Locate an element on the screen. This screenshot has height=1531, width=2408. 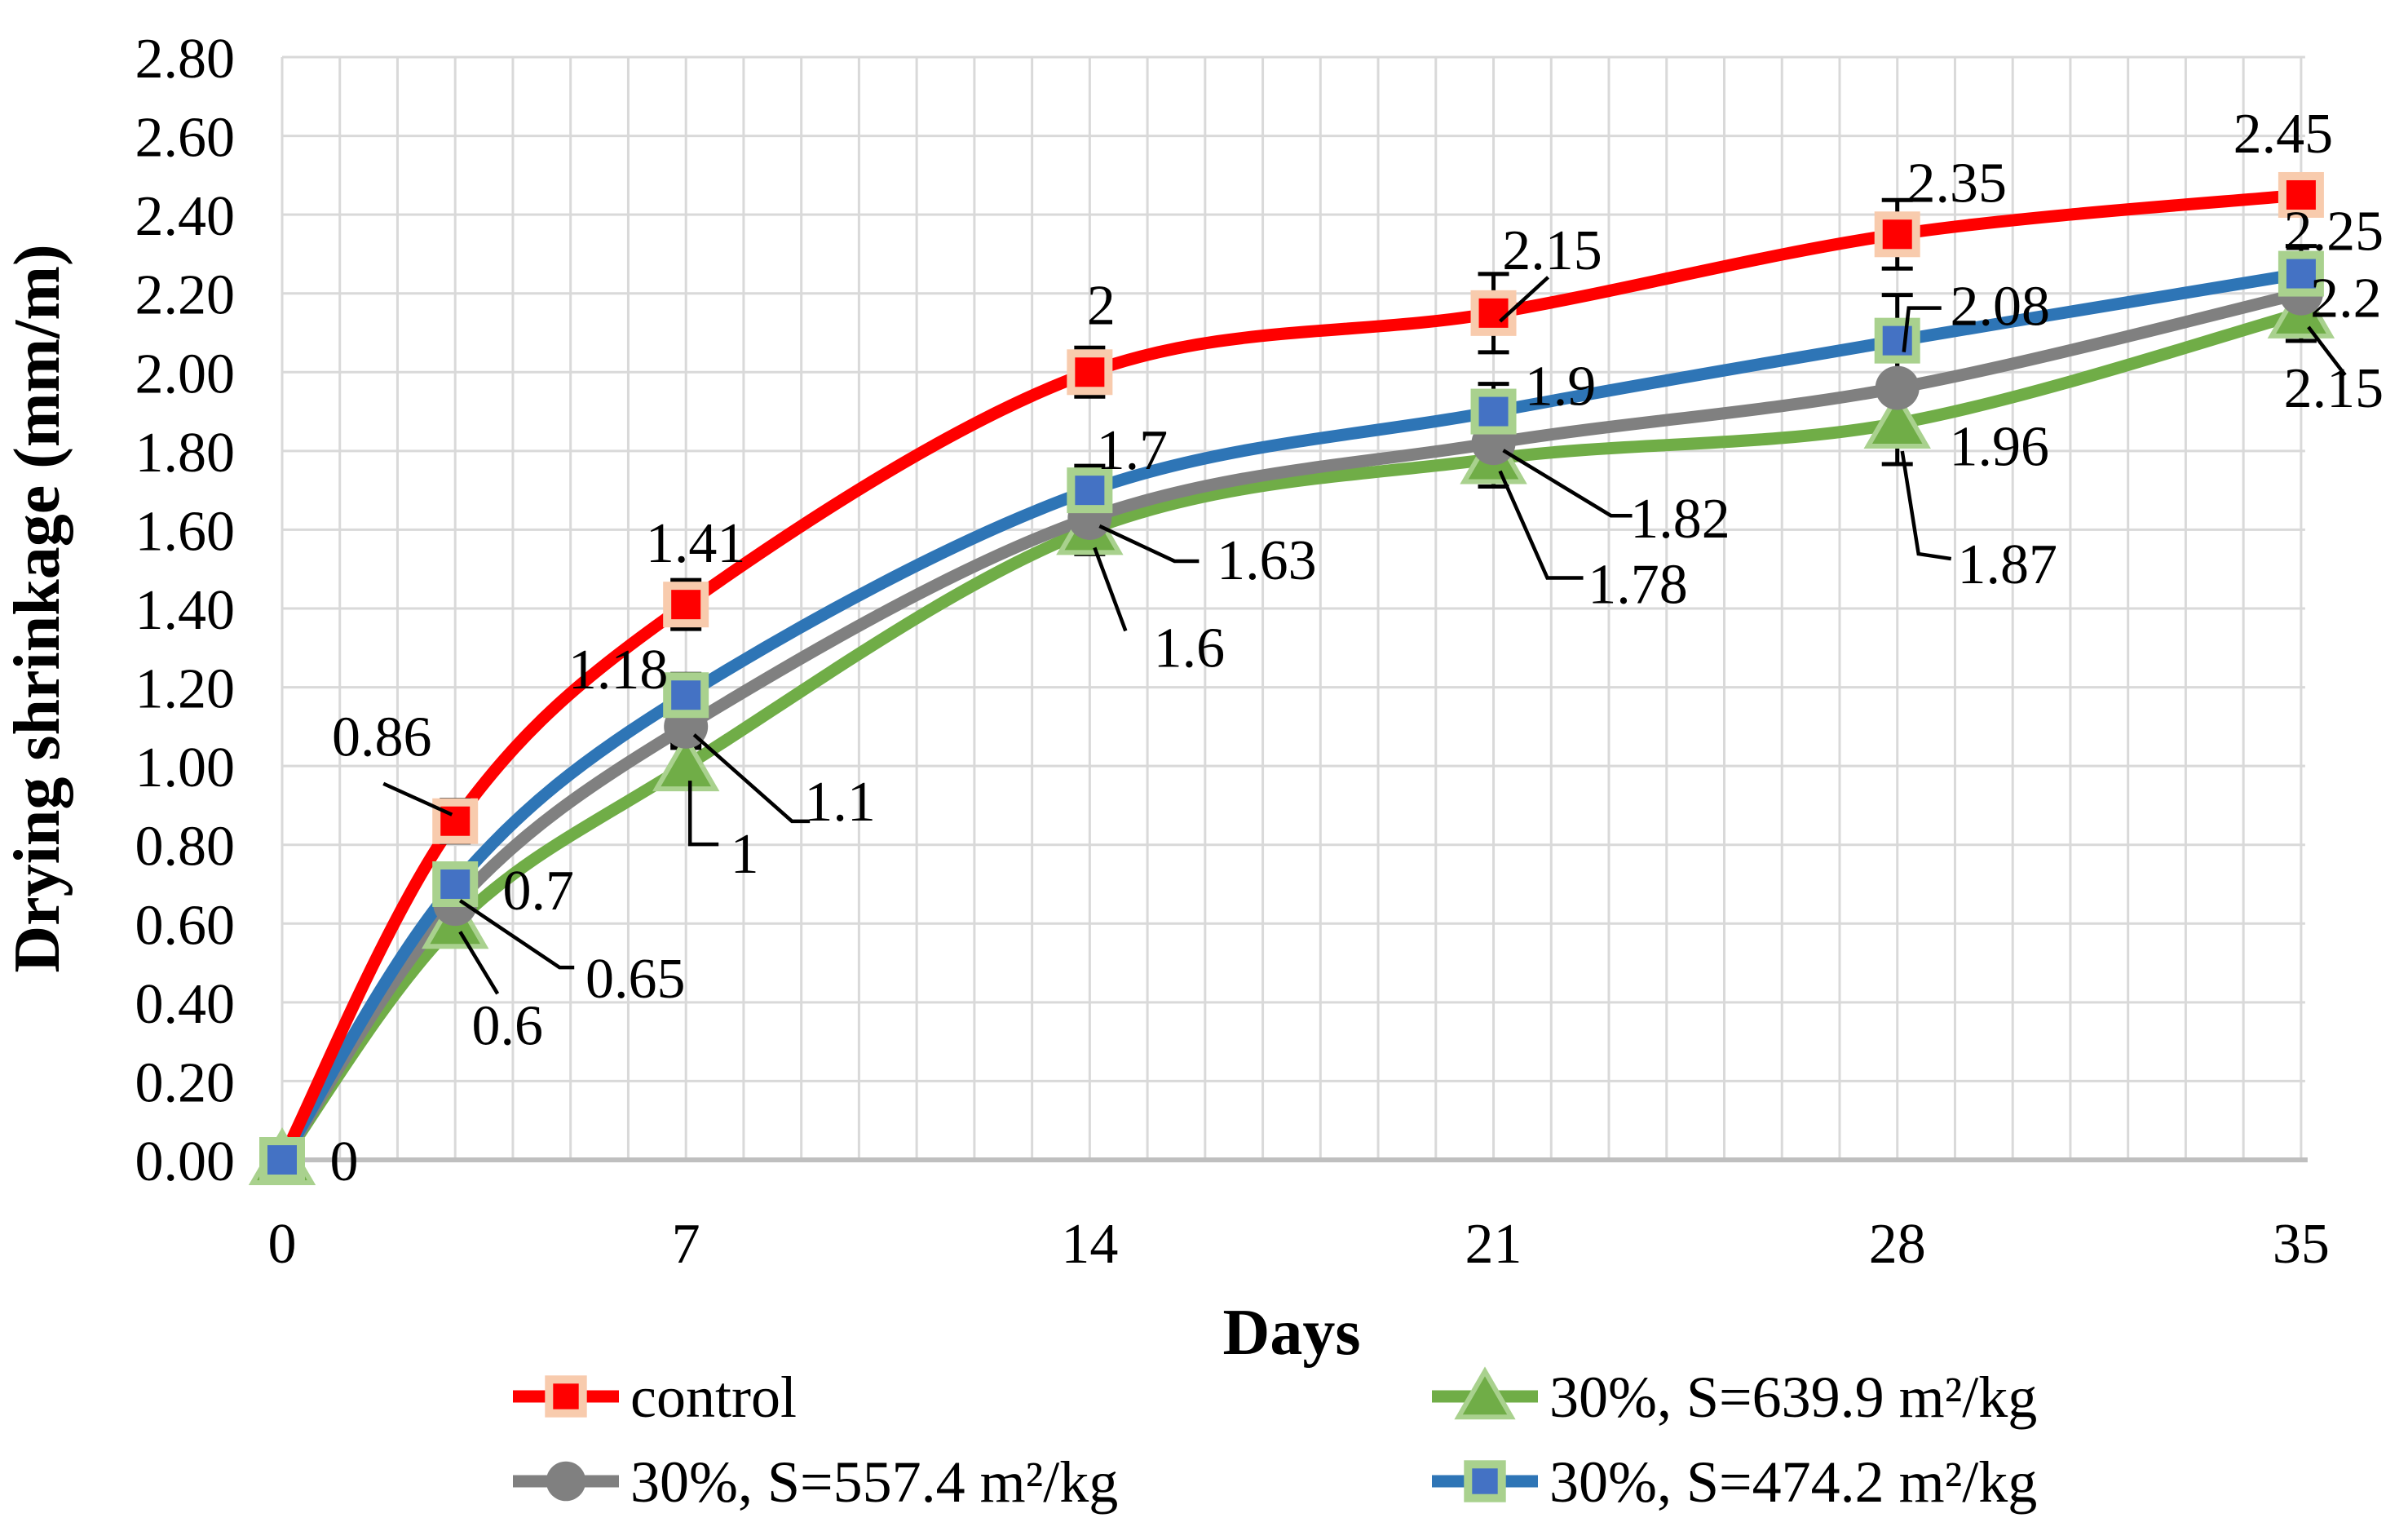
data-label-s474: 1.7 is located at coordinates (1133, 451).